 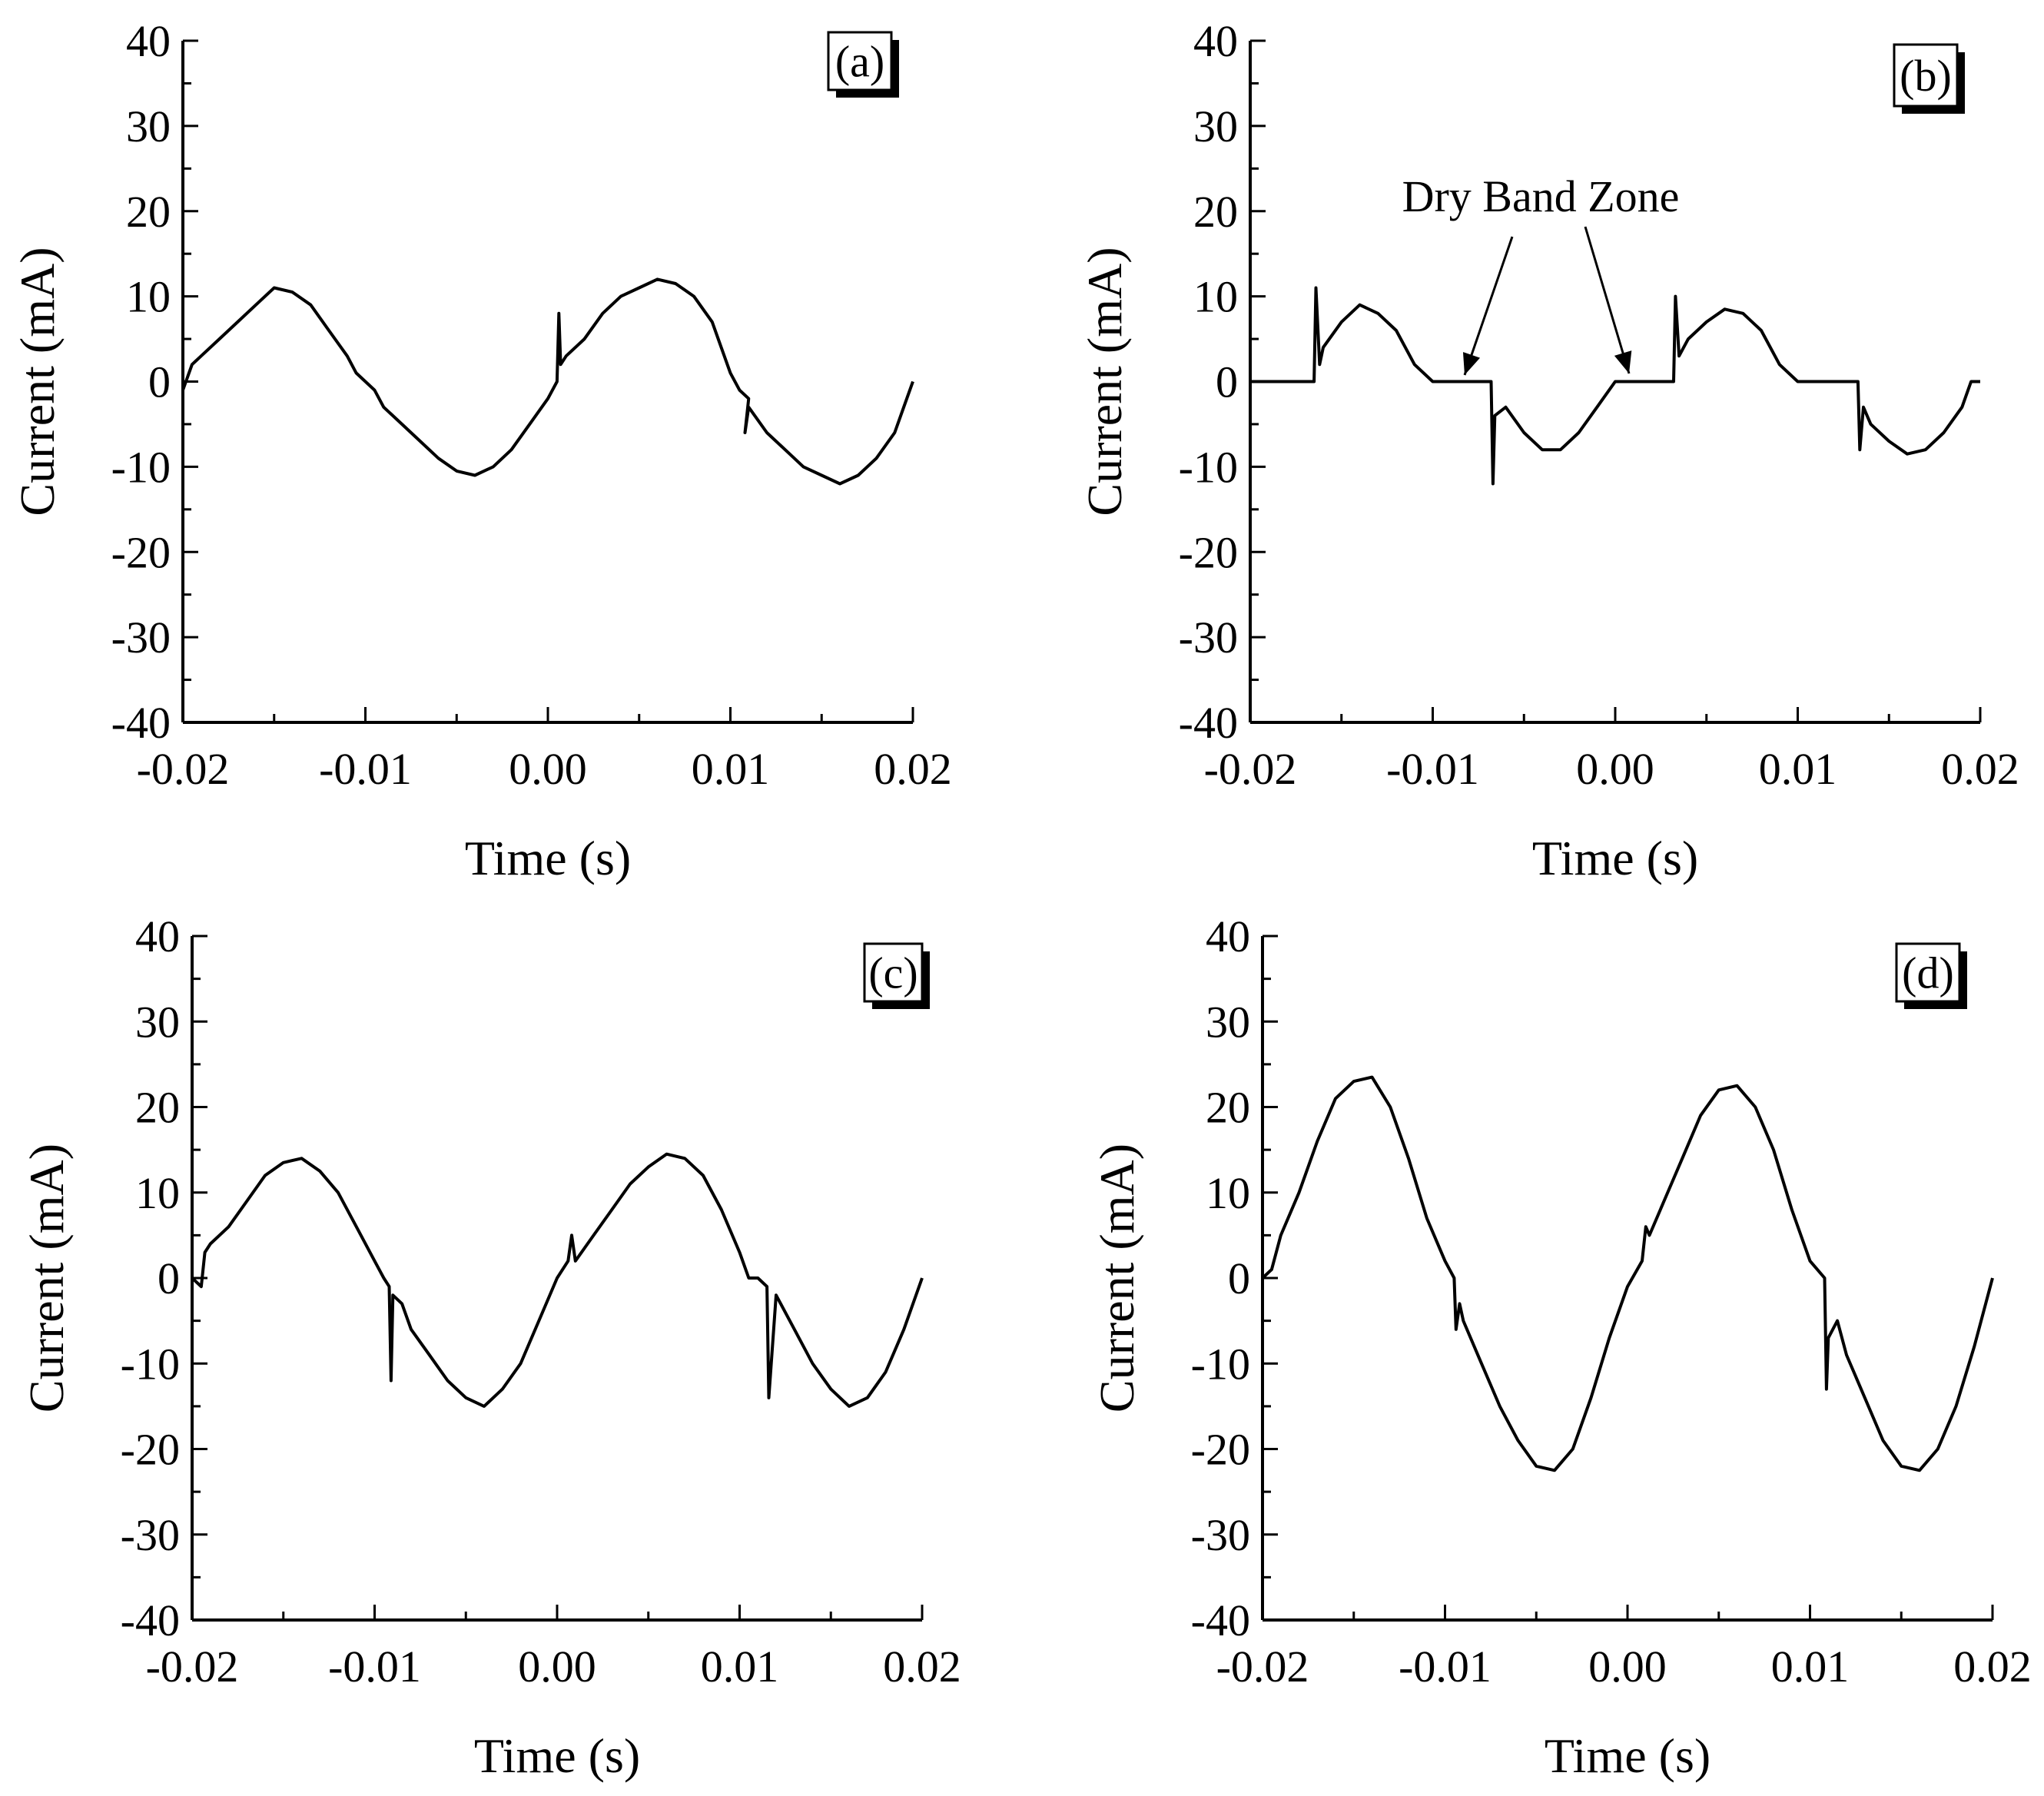 What do you see at coordinates (1471, 363) in the screenshot?
I see `annotation-arrow-1-head` at bounding box center [1471, 363].